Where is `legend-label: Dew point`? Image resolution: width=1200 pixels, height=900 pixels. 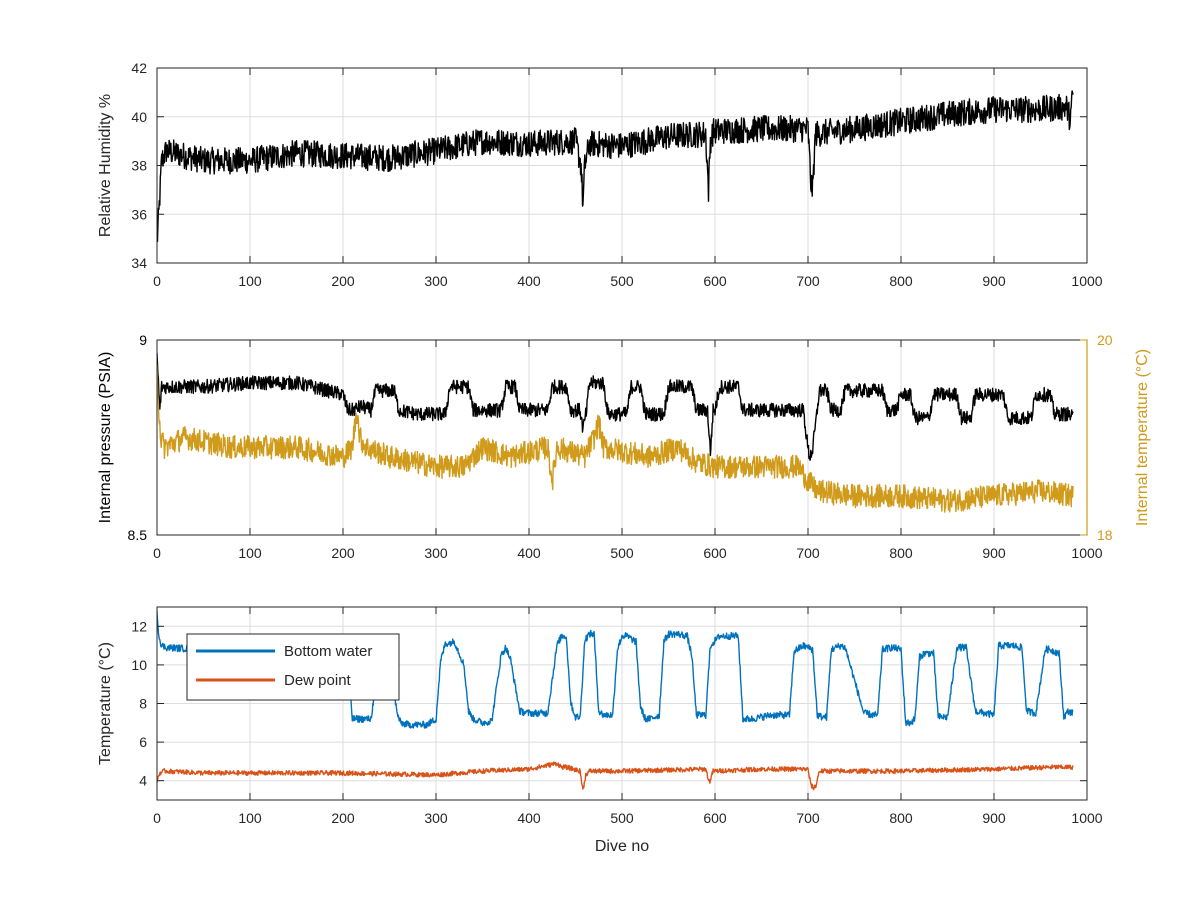
legend-label: Dew point is located at coordinates (318, 680).